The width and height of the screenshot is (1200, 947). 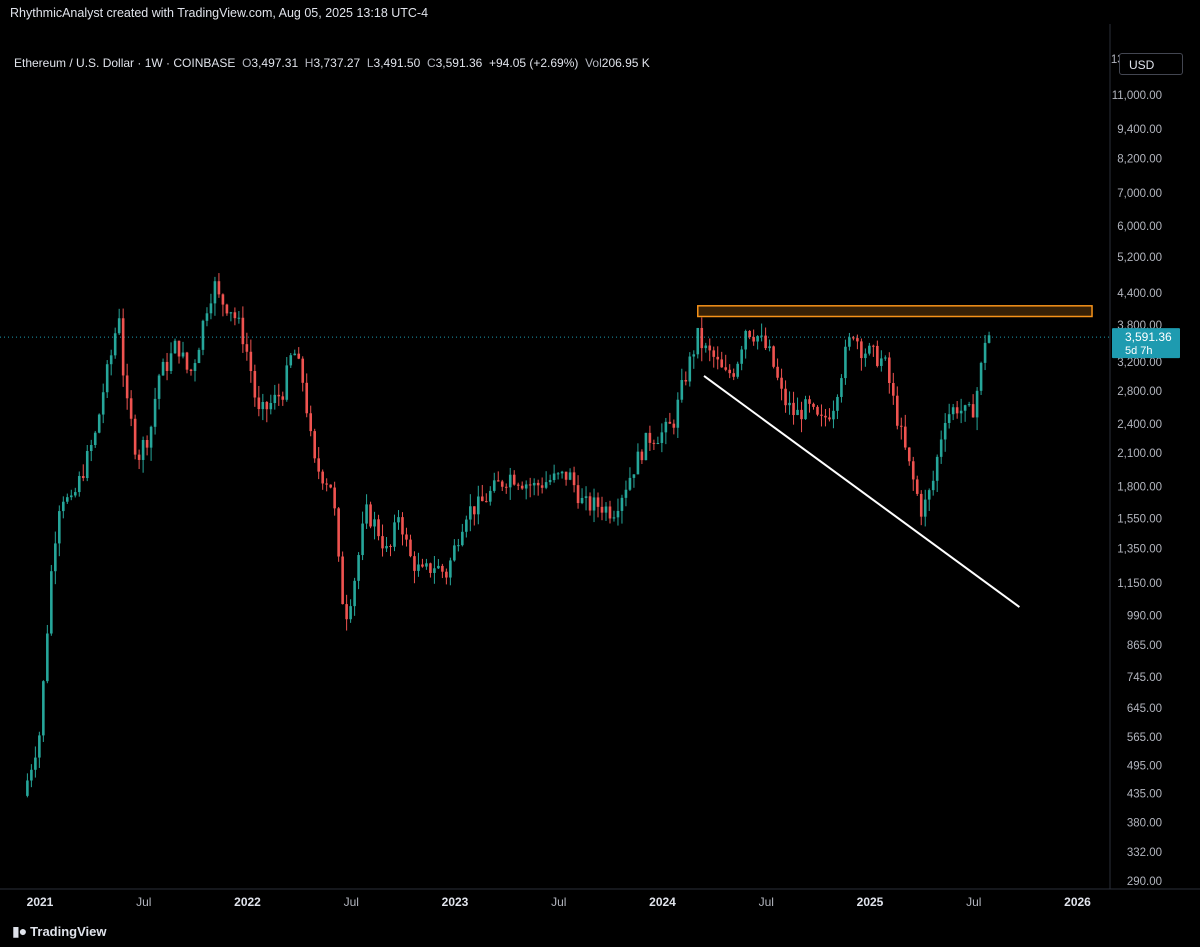 What do you see at coordinates (766, 902) in the screenshot?
I see `time-tick-label: Jul` at bounding box center [766, 902].